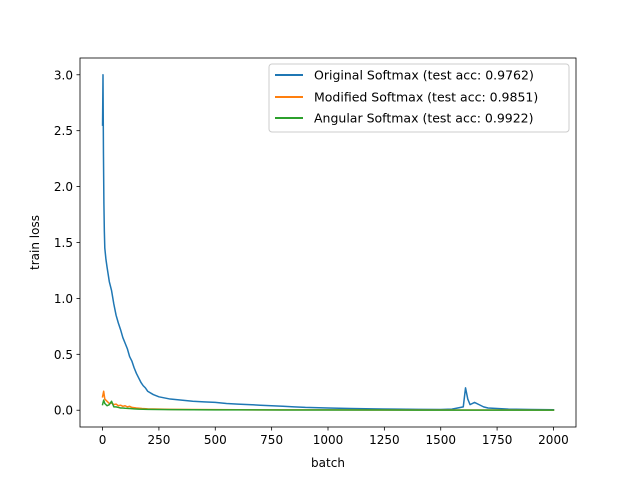 The width and height of the screenshot is (640, 480). What do you see at coordinates (215, 440) in the screenshot?
I see `x-tick-label: 500` at bounding box center [215, 440].